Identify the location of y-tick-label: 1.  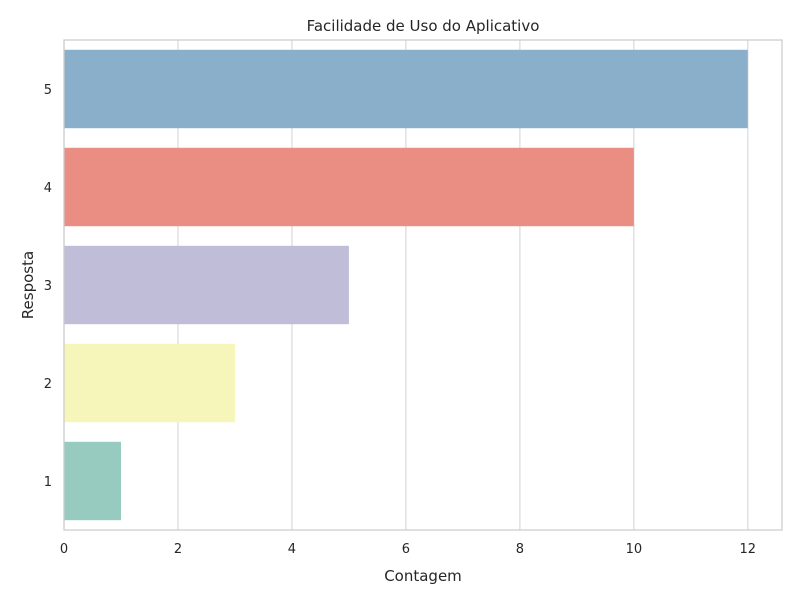
(48, 482).